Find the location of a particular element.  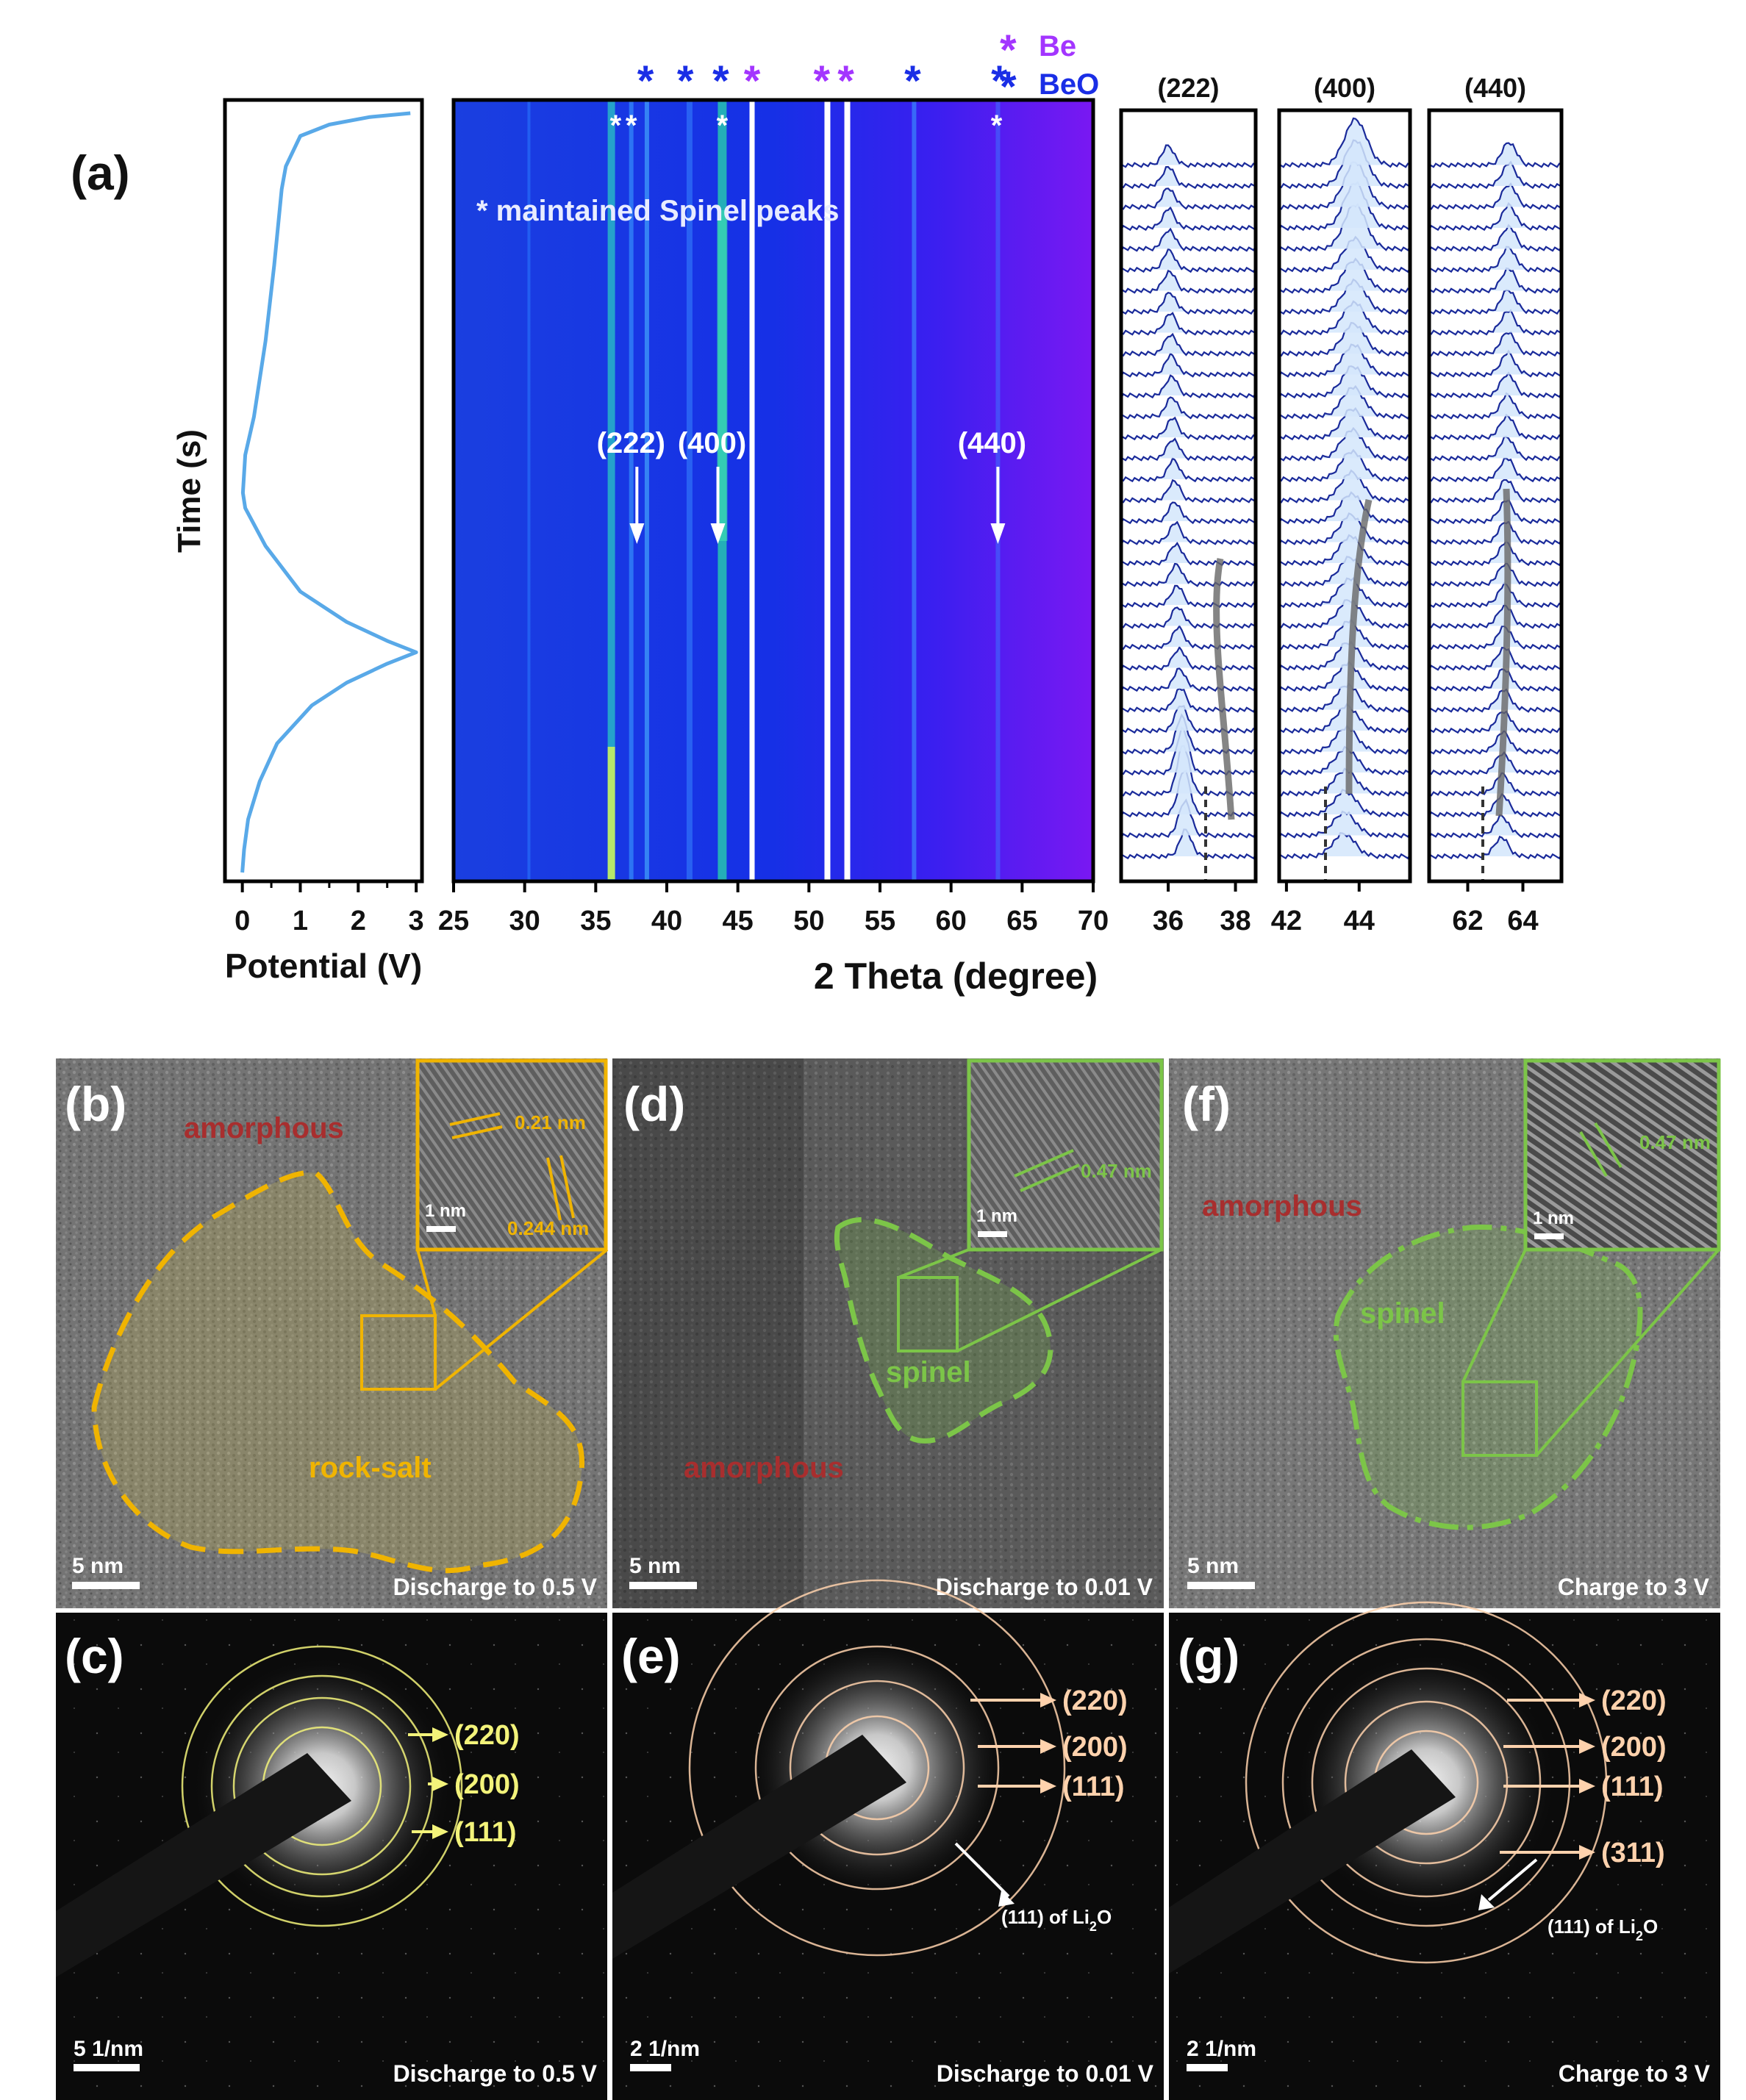

profile-shift-arrow is located at coordinates (1359, 647).